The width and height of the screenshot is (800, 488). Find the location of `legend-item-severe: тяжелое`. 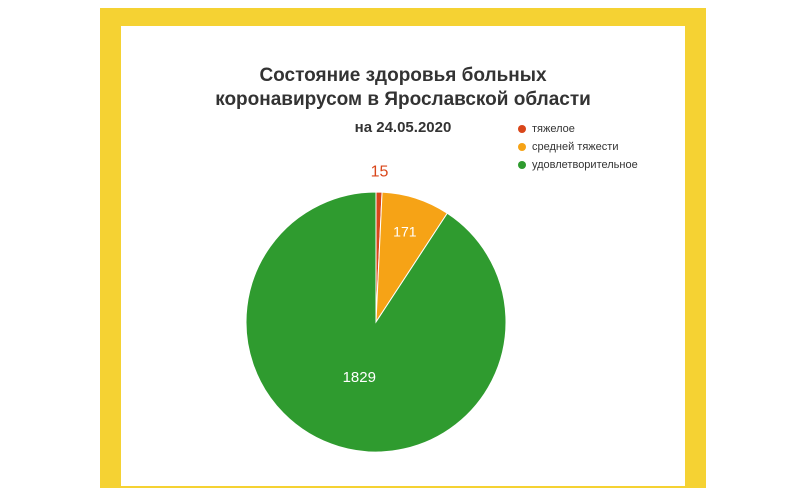

legend-item-severe: тяжелое is located at coordinates (578, 129).